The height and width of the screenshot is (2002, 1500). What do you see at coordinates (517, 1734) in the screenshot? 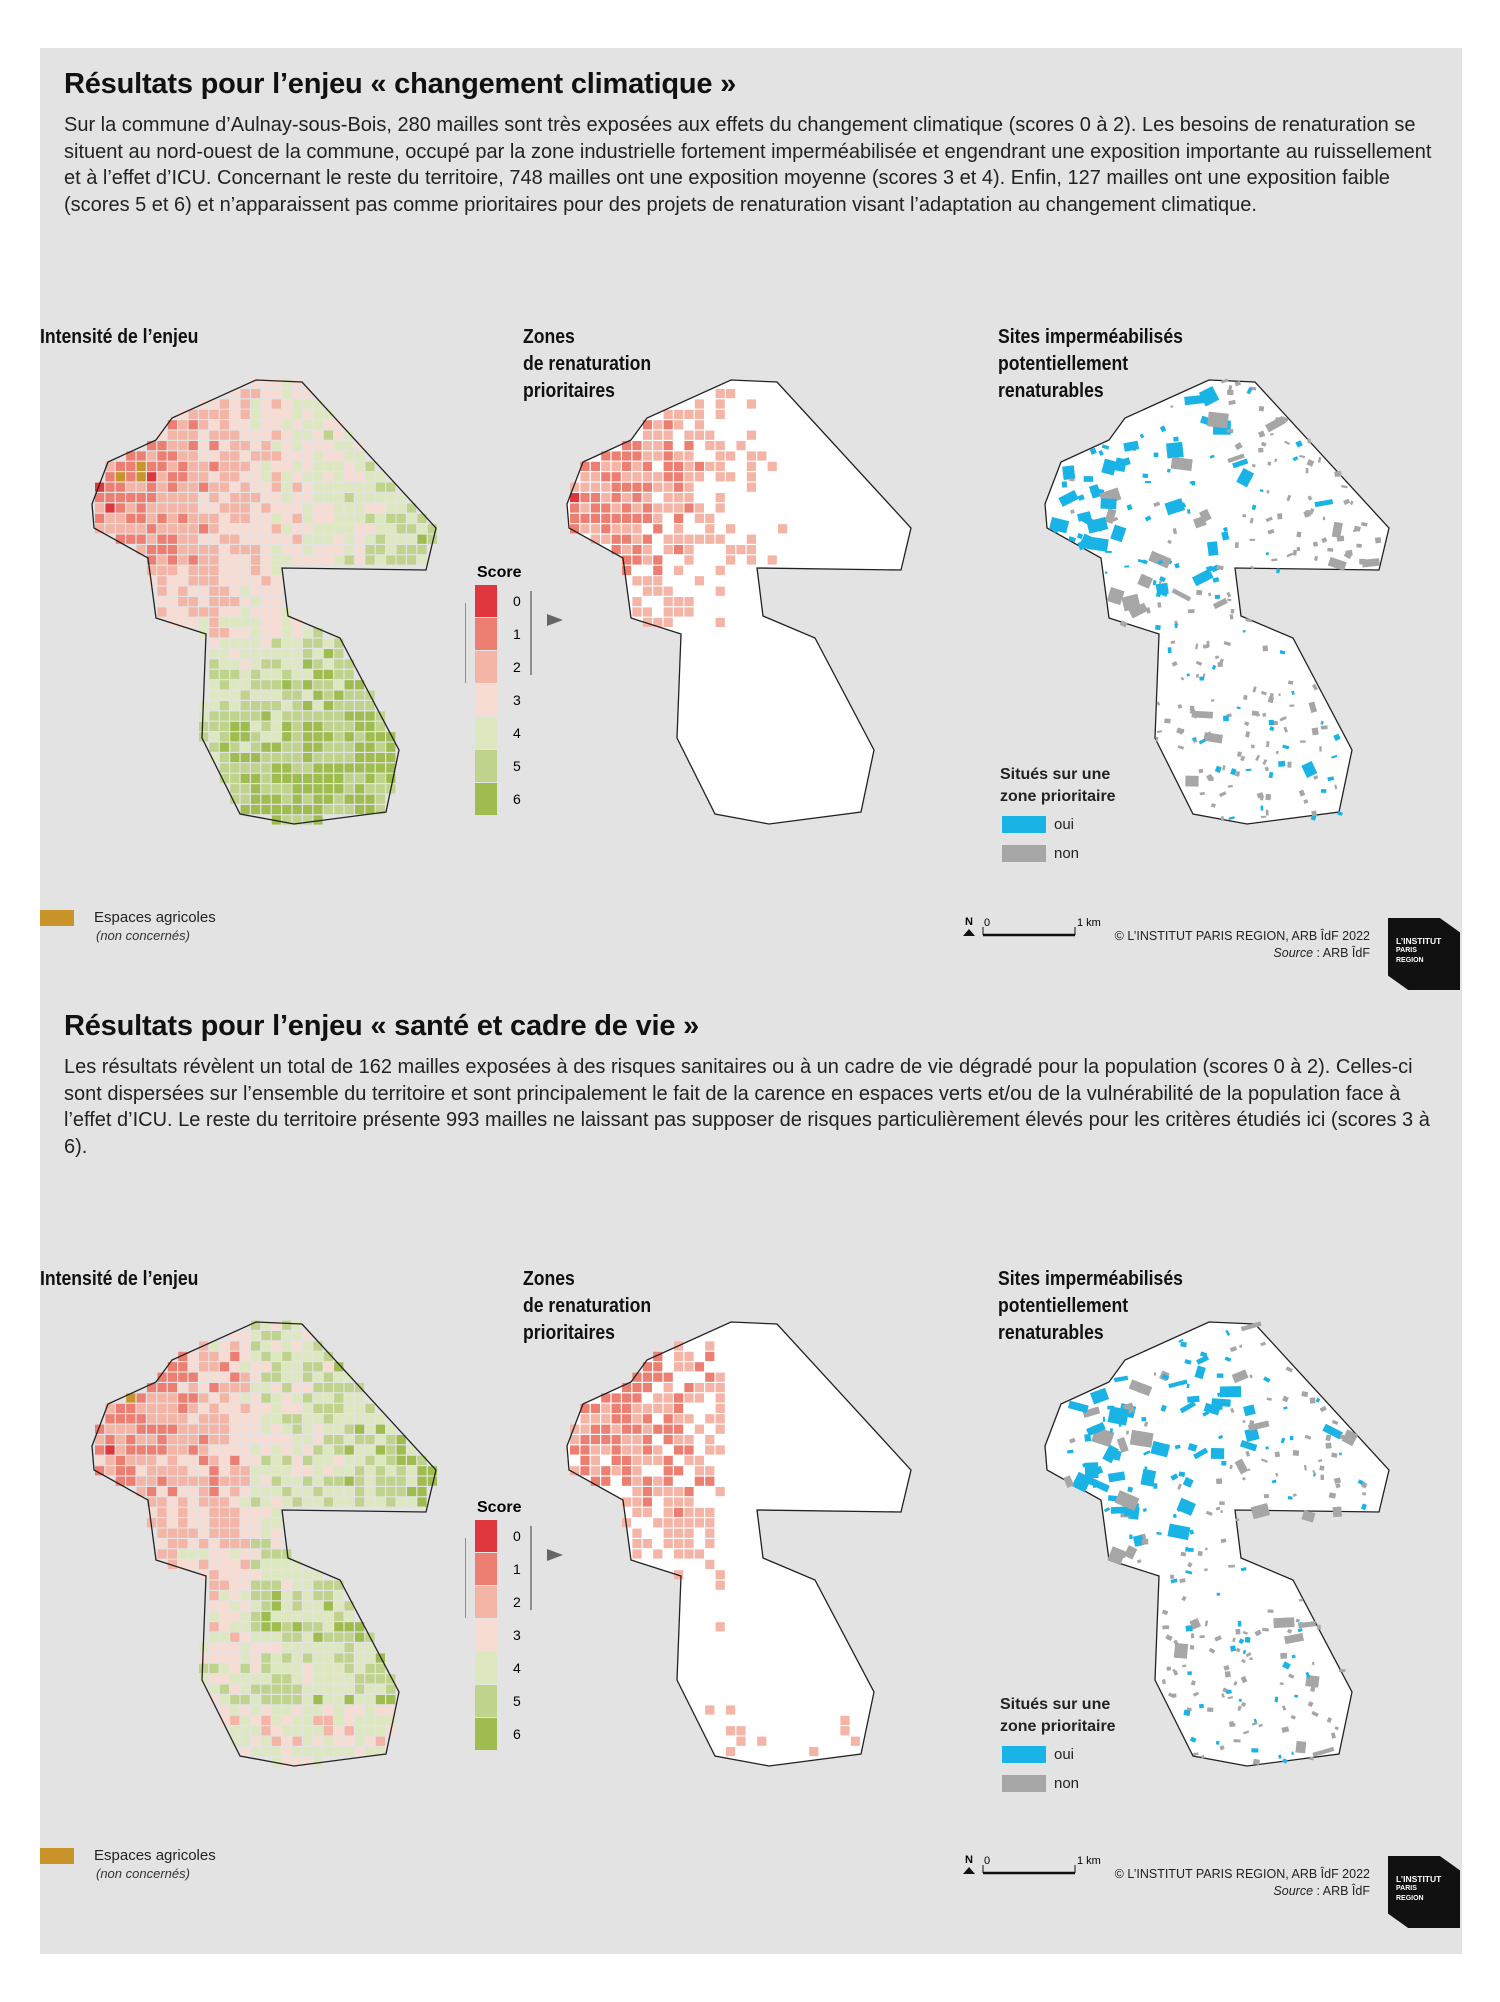
I see `score-label-6: 6` at bounding box center [517, 1734].